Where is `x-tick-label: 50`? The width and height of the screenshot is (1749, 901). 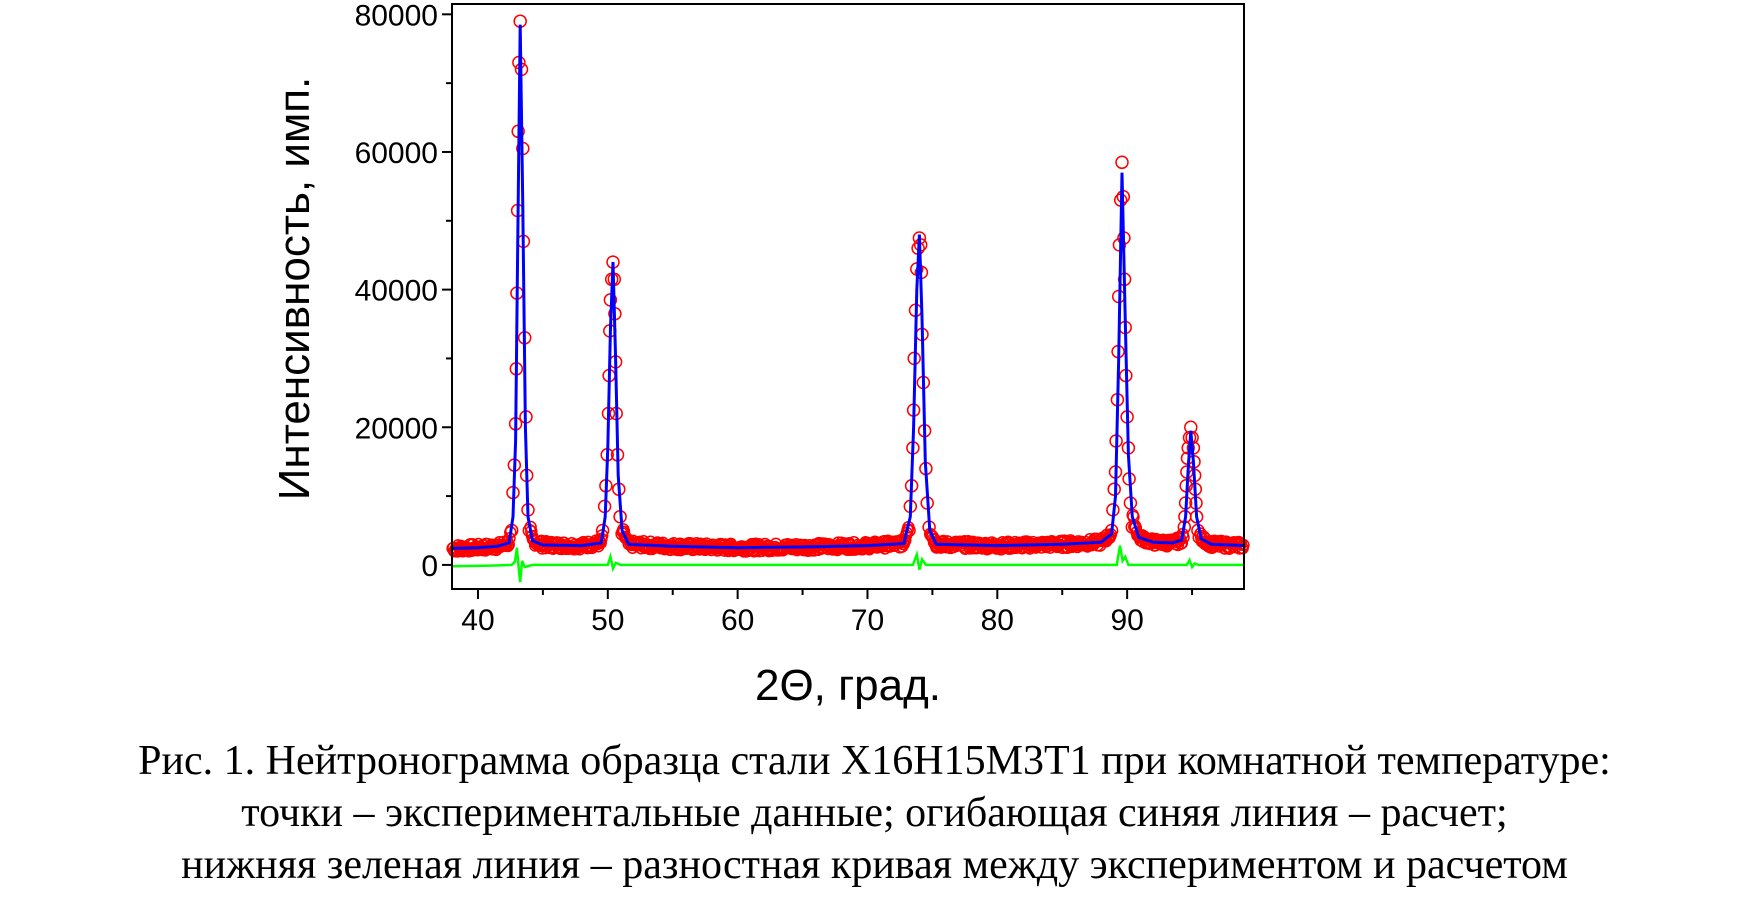
x-tick-label: 50 is located at coordinates (607, 620).